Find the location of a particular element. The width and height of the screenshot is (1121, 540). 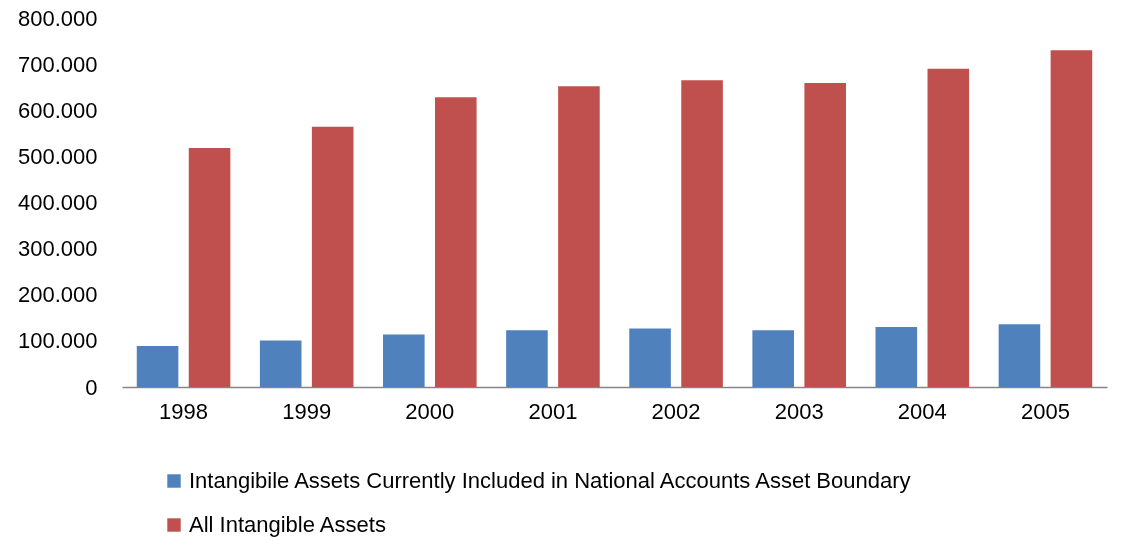

x-tick-label: 2005 is located at coordinates (1045, 411).